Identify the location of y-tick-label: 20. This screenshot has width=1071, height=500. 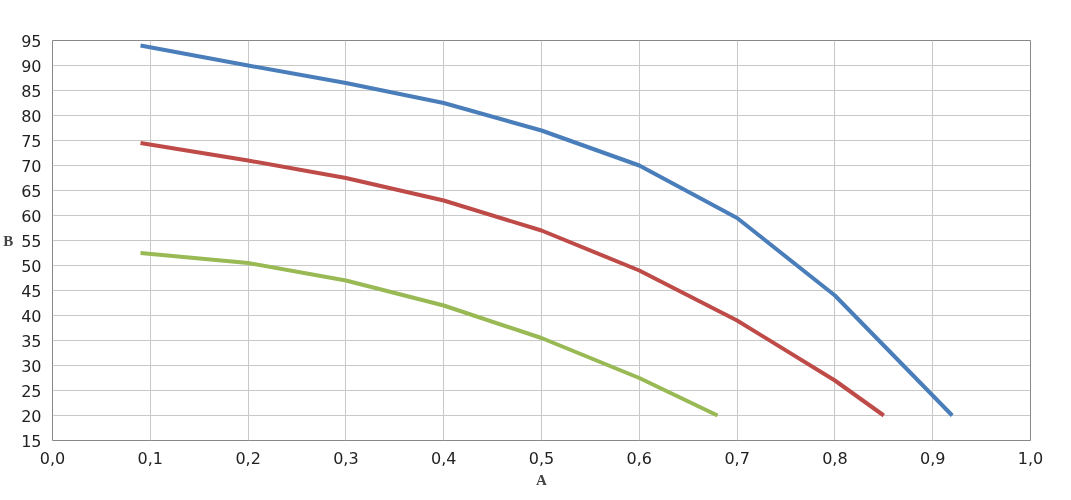
(31, 416).